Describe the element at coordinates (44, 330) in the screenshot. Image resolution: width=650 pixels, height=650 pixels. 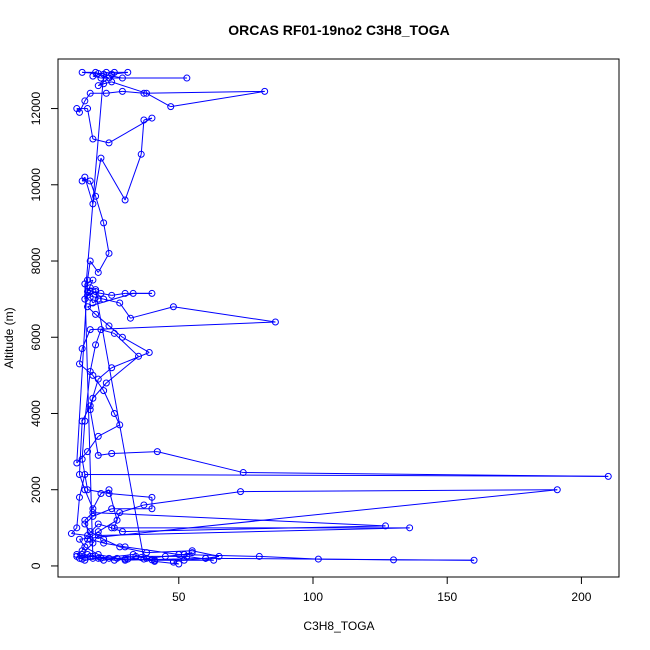
I see `y-axis: 0 2000 4000 6000 8000 10000 12000` at that location.